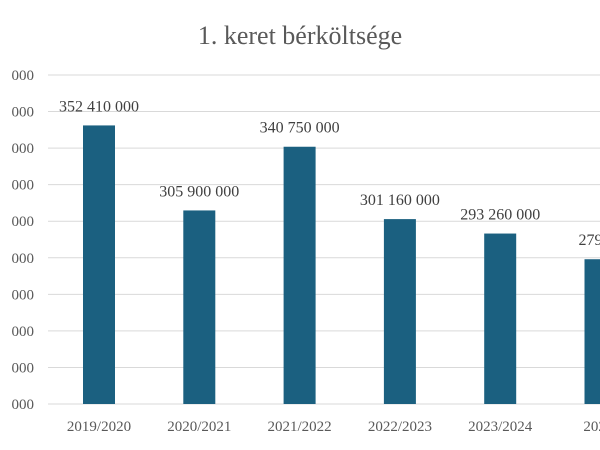 The height and width of the screenshot is (450, 600). What do you see at coordinates (589, 240) in the screenshot?
I see `data-label: 279 21` at bounding box center [589, 240].